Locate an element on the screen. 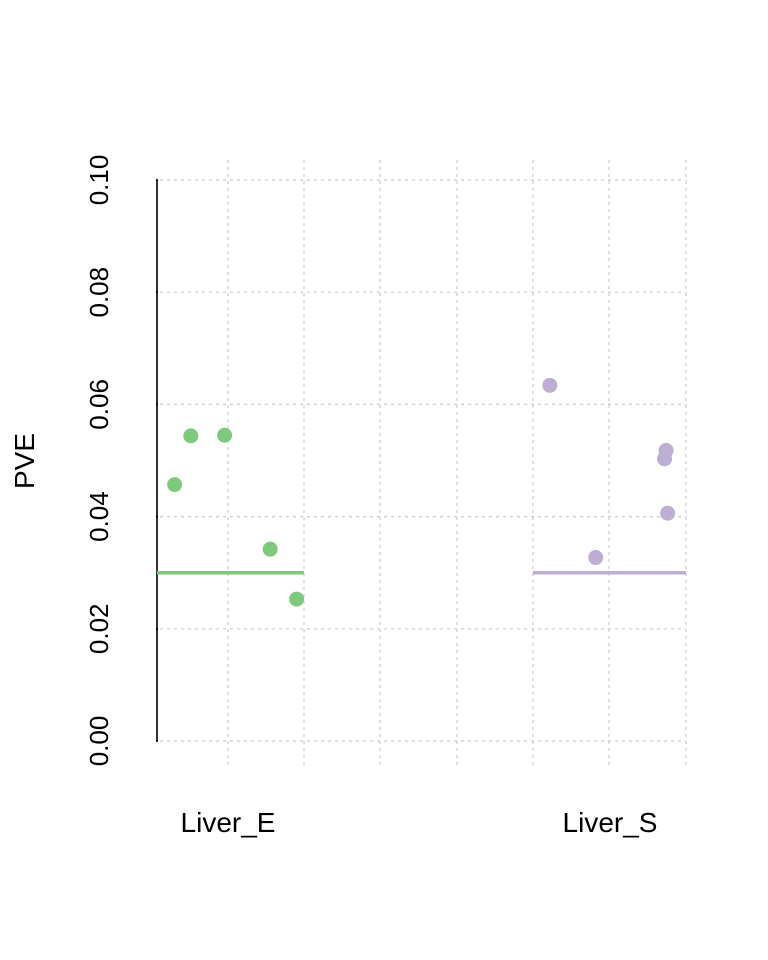 The height and width of the screenshot is (960, 768). y-tick-label: 0.02 is located at coordinates (99, 628).